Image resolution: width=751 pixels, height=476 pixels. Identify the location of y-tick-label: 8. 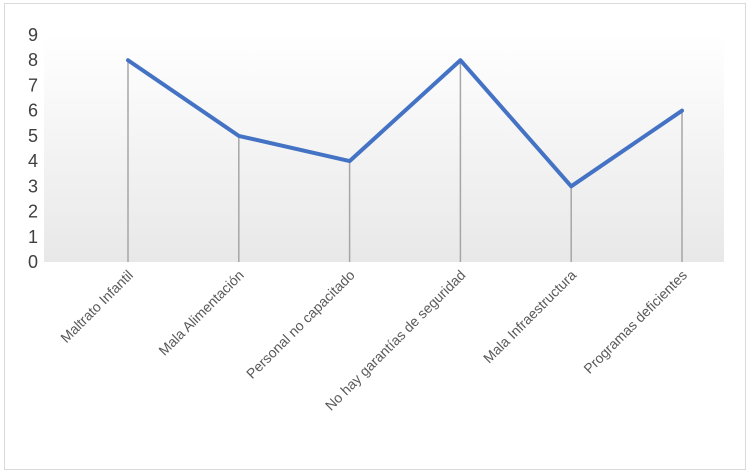
(33, 60).